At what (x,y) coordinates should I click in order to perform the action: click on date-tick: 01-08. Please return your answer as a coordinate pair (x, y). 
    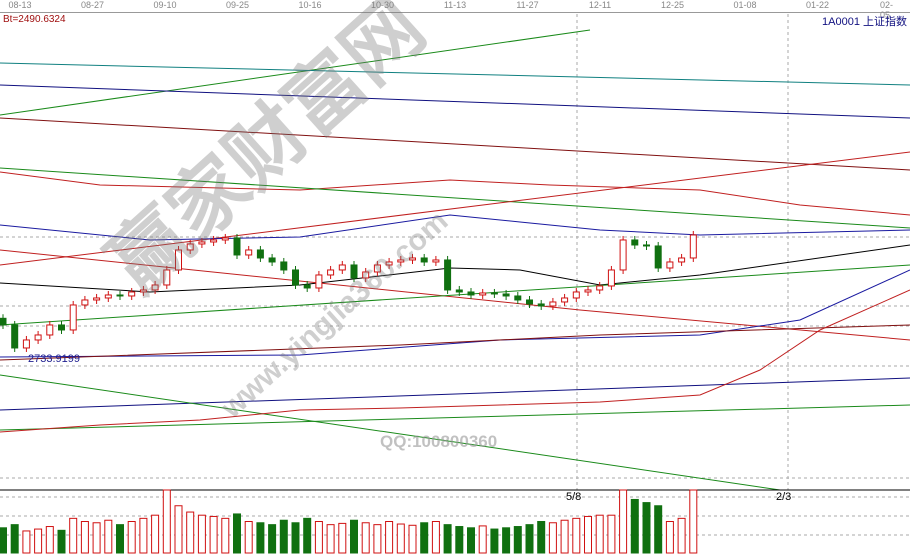
    Looking at the image, I should click on (745, 5).